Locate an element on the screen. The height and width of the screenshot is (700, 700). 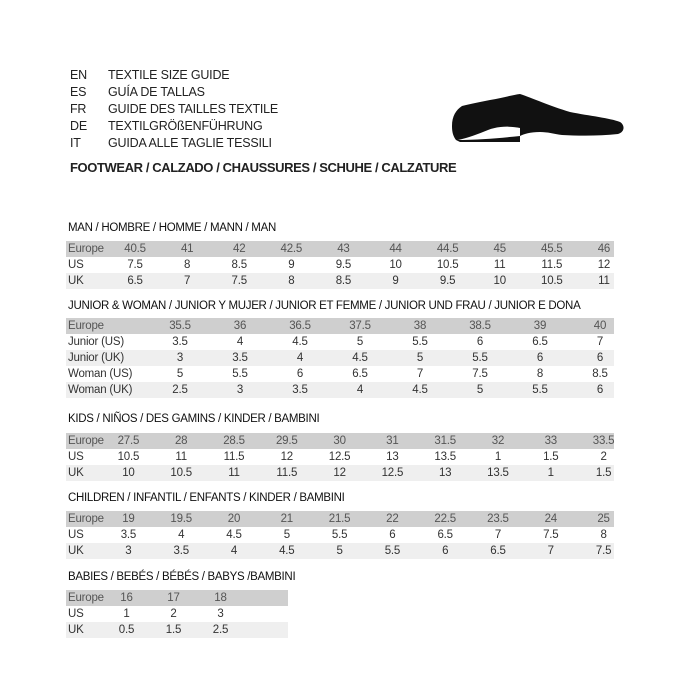
size-cell: 13 is located at coordinates (445, 473).